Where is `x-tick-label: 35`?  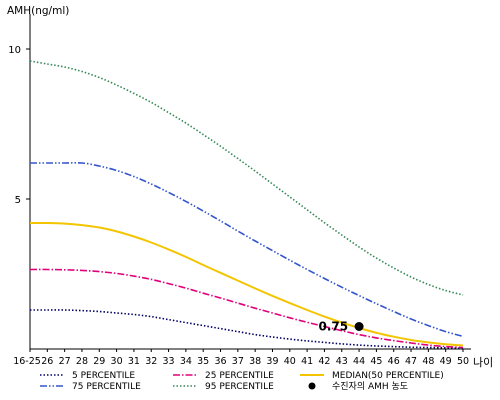 x-tick-label: 35 is located at coordinates (203, 361).